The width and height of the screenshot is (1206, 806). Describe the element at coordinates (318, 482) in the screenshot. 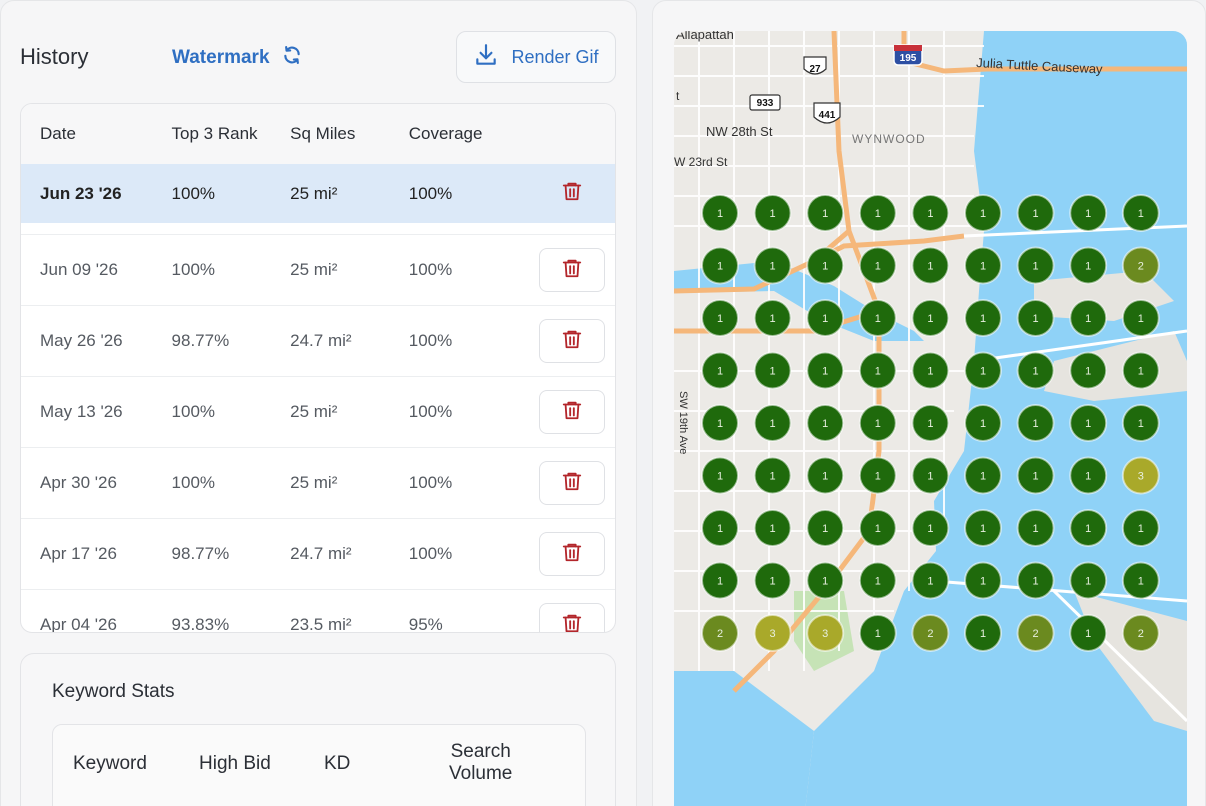

I see `table-row: Apr 30 '26 100% 25 mi² 100%` at that location.